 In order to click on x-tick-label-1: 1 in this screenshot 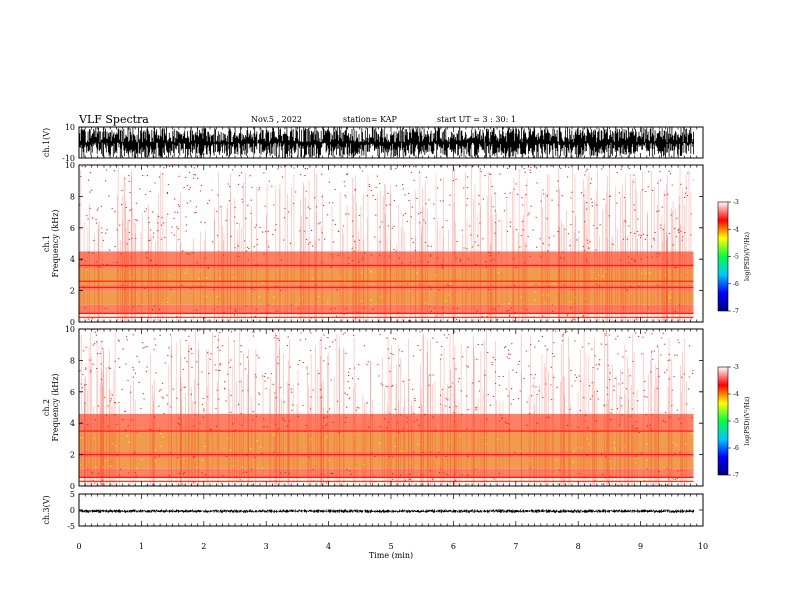, I will do `click(141, 546)`.